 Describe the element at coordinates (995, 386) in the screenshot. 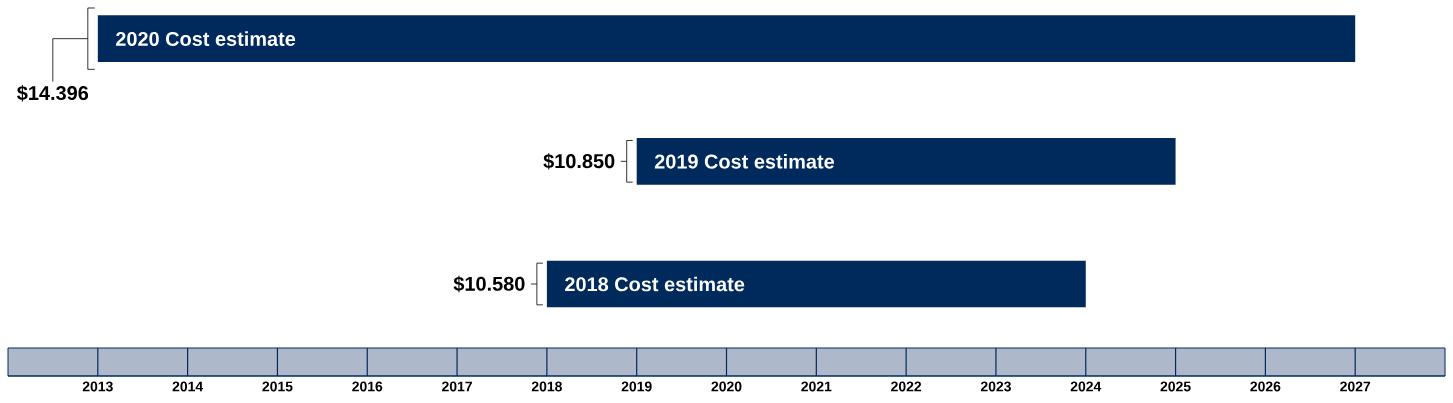

I see `x-tick-label: 2023` at that location.